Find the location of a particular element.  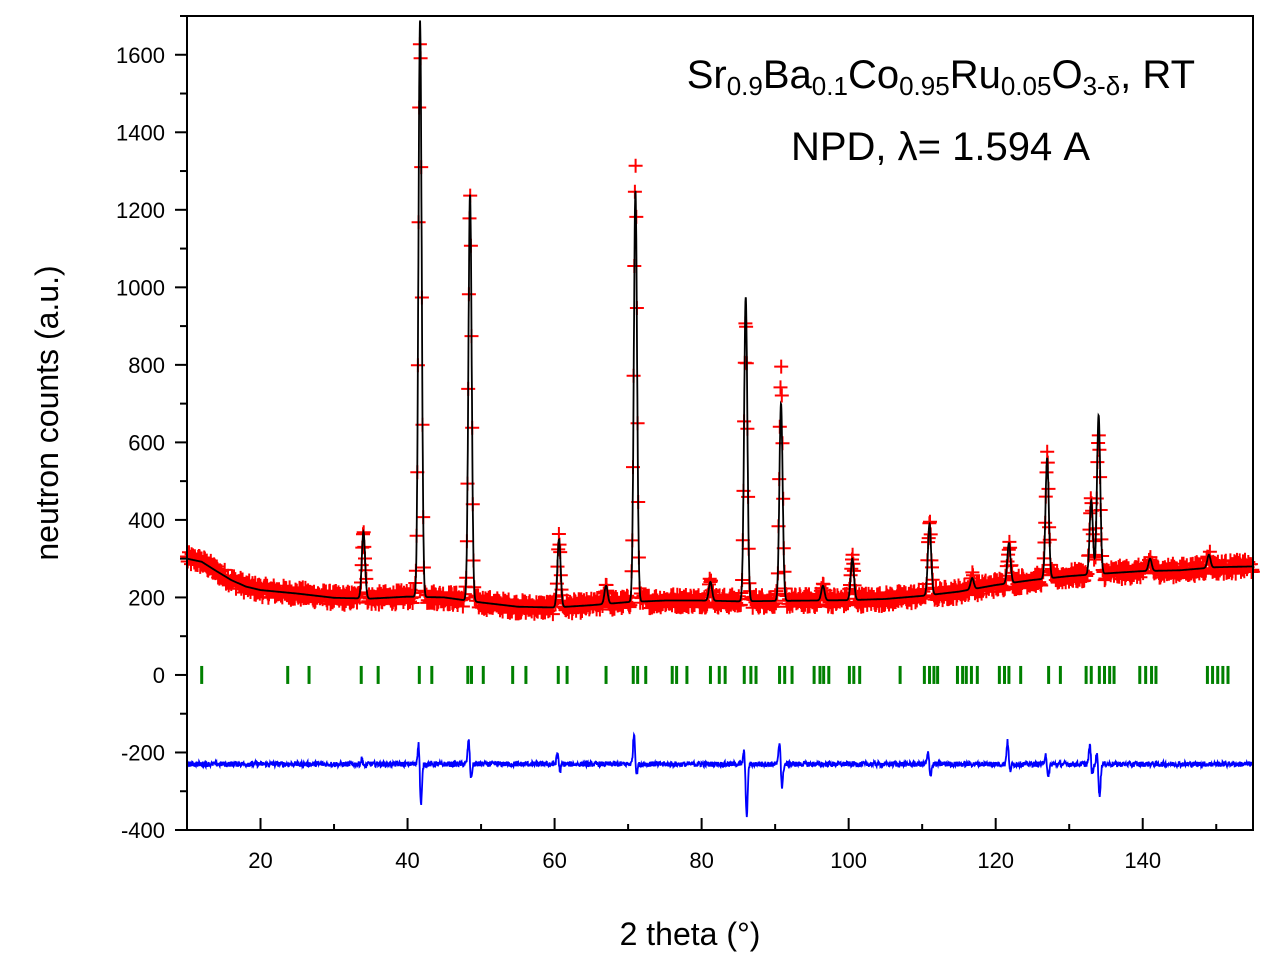

annotation-text: O is located at coordinates (1066, 75).